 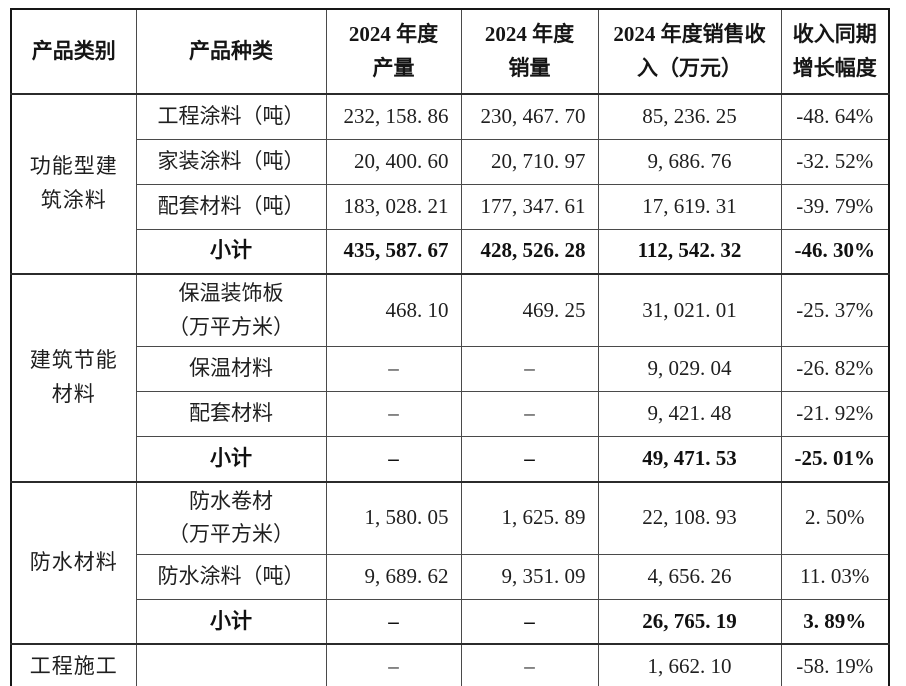 I want to click on cell-sales-volume: 1, 625. 89, so click(x=529, y=517).